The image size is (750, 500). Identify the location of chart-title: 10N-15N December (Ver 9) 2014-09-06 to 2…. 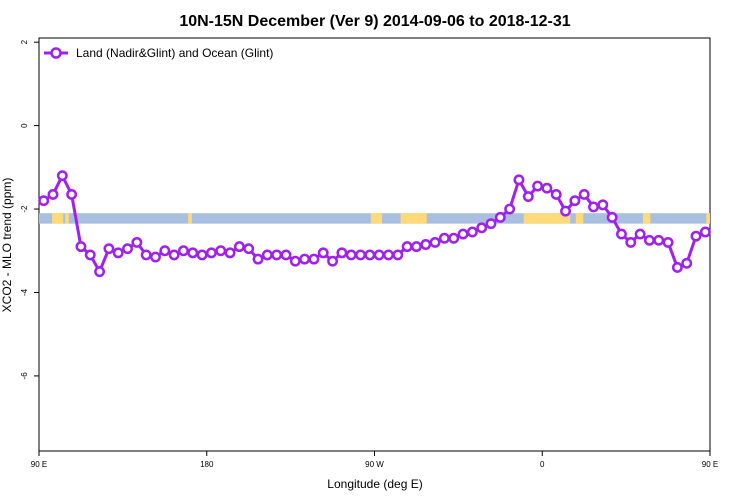
(374, 21).